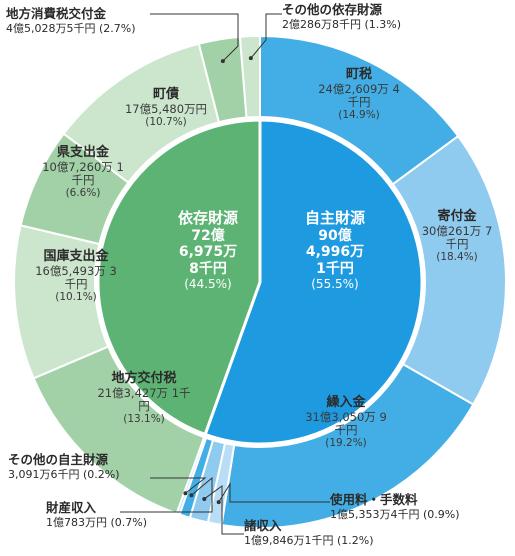  Describe the element at coordinates (144, 378) in the screenshot. I see `local-allocation-tax-name: 地方交付税` at that location.